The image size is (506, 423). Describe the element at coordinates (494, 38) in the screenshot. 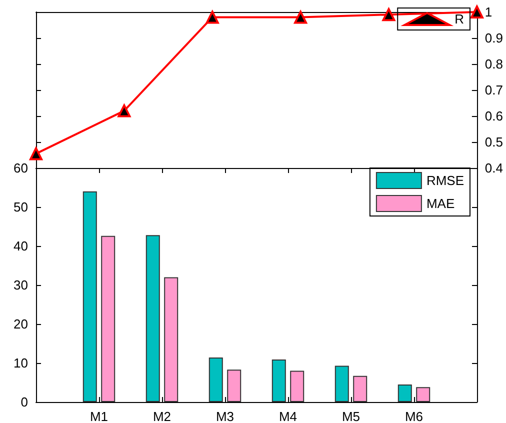

I see `y-tick-label: 0.9` at that location.